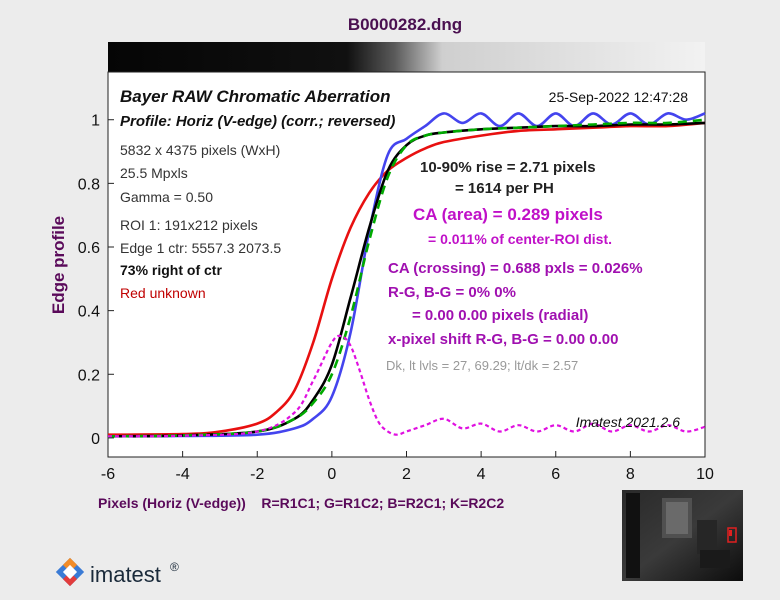 Image resolution: width=780 pixels, height=600 pixels. What do you see at coordinates (200, 248) in the screenshot?
I see `info-edge-center: Edge 1 ctr: 5557.3 2073.5` at bounding box center [200, 248].